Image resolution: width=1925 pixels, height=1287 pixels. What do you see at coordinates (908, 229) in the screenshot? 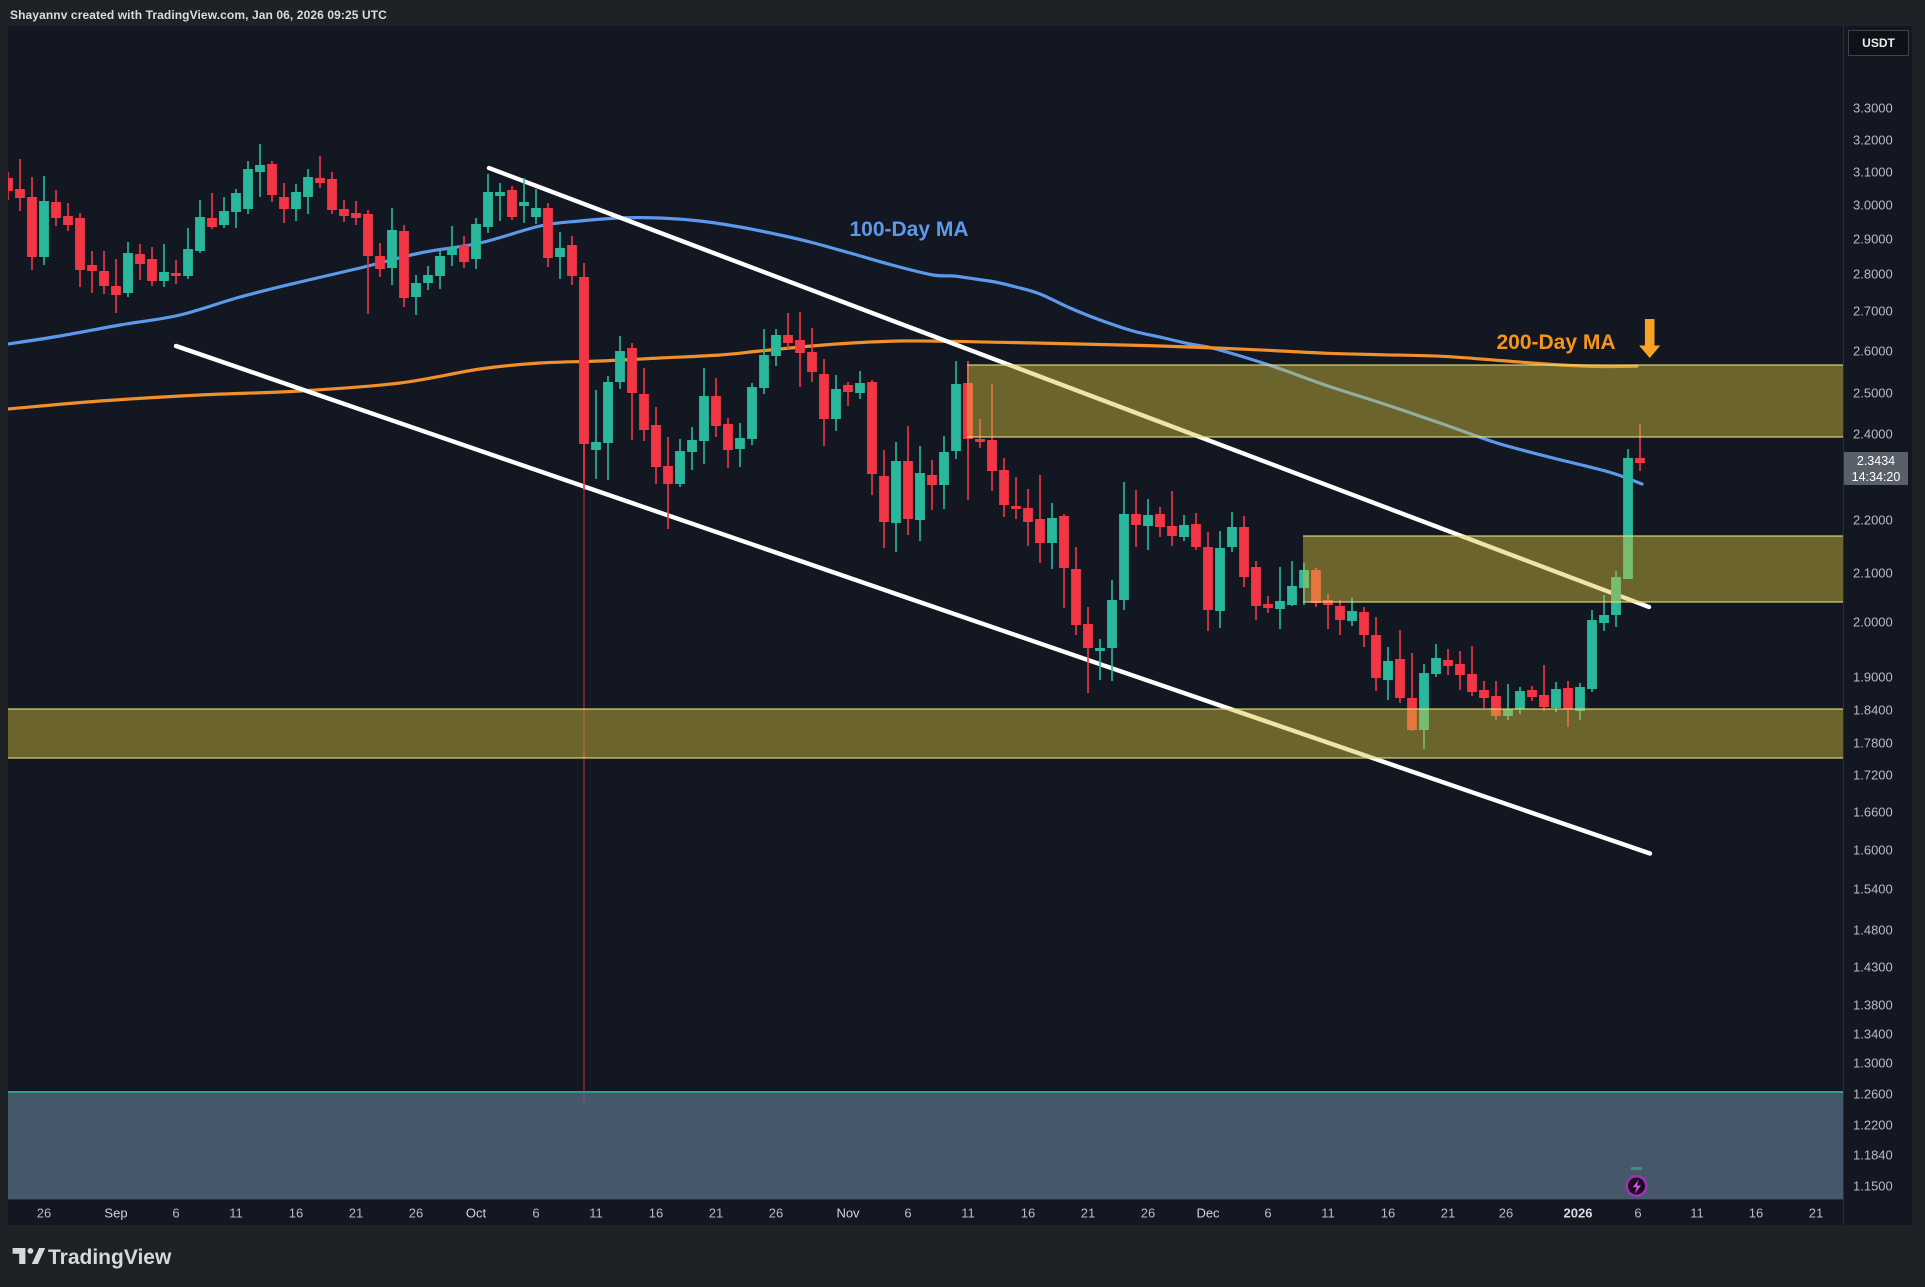
I see `svg-text: 100-Day MA` at bounding box center [908, 229].